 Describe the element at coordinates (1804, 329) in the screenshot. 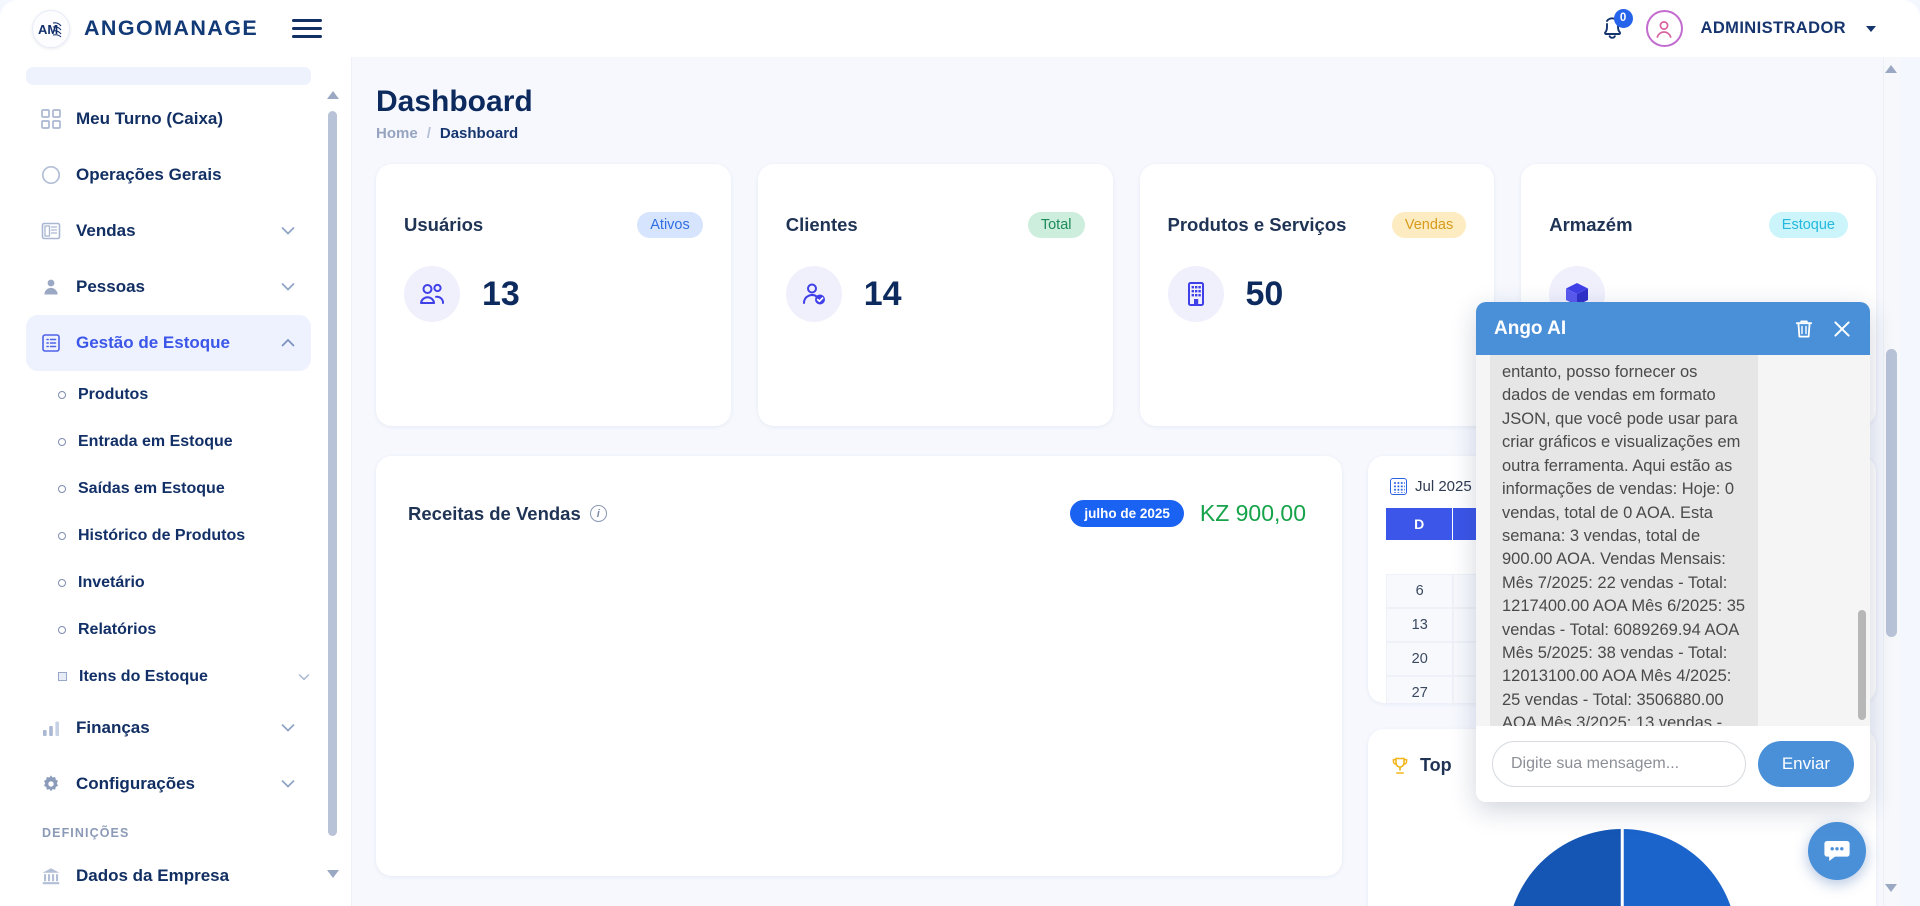

I see `trash-icon` at that location.